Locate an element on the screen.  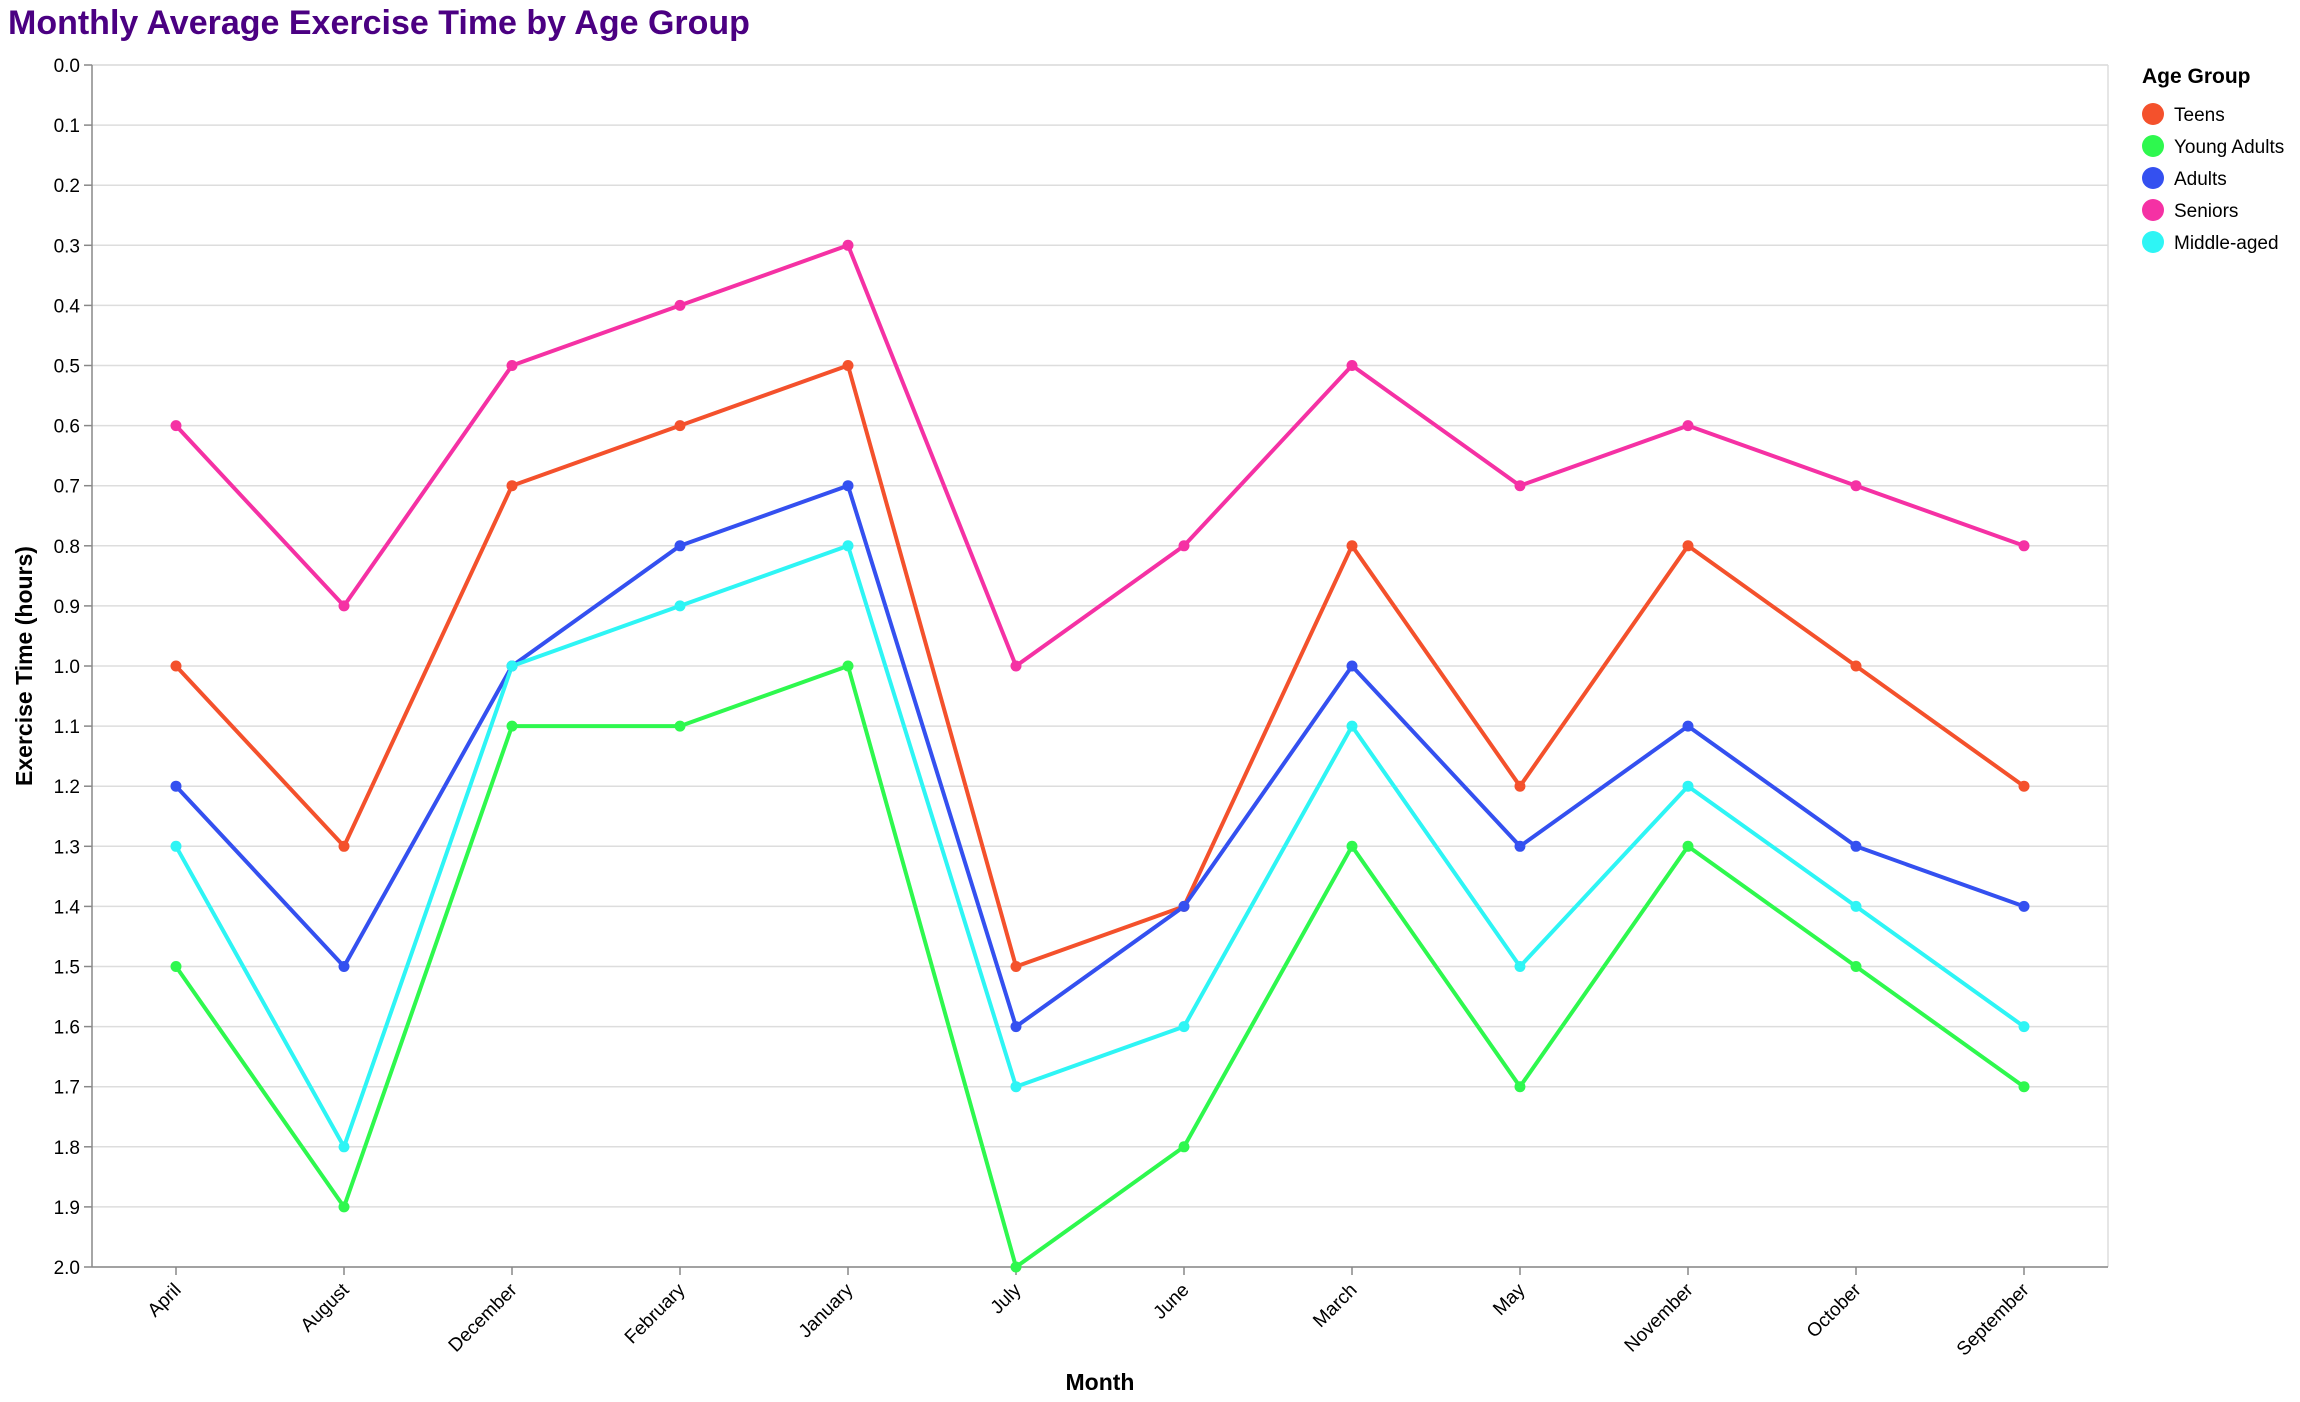
x-tick-label: July is located at coordinates (1006, 1298).